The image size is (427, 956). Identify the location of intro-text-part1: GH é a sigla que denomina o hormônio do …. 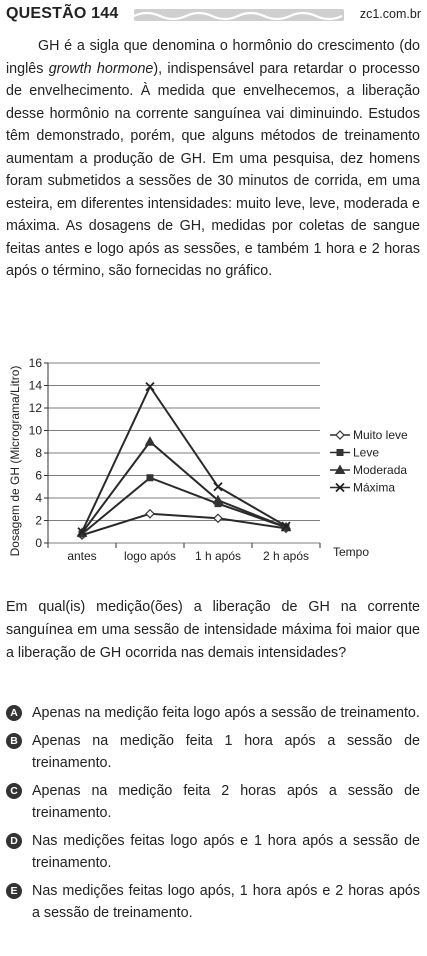
(213, 57).